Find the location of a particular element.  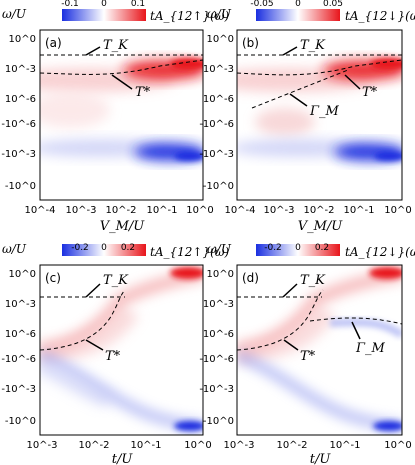

panel-c-ytick-6: -10^0 is located at coordinates (20, 421).